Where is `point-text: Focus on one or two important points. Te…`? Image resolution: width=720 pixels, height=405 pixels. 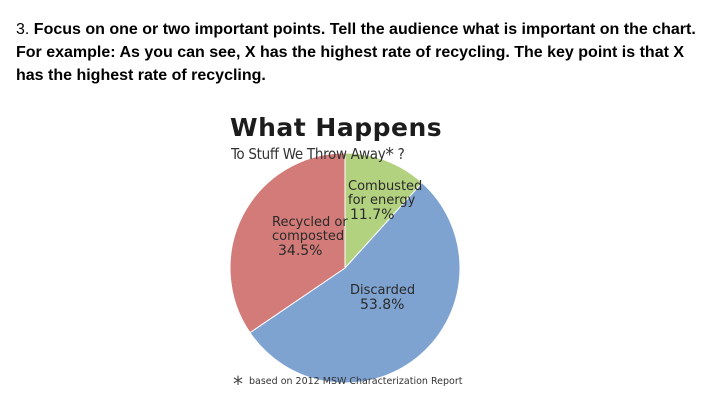
point-text: Focus on one or two important points. Te… is located at coordinates (356, 52).